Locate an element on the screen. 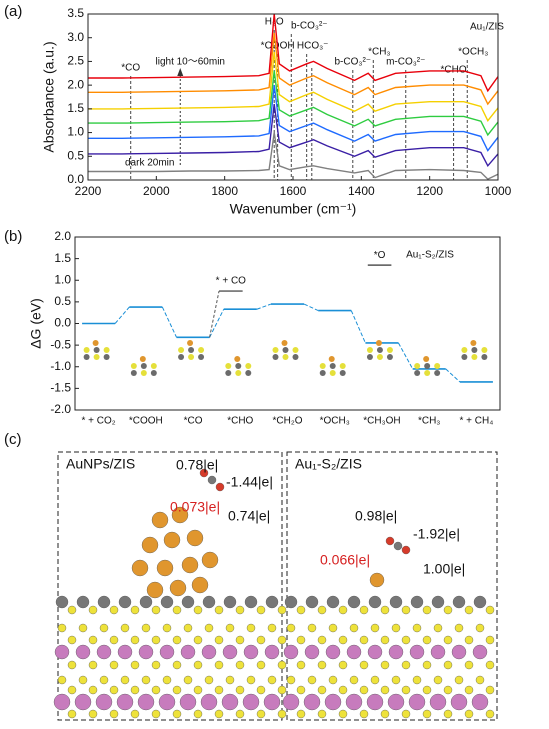  structure-title: AuNPs/ZIS is located at coordinates (100, 464).